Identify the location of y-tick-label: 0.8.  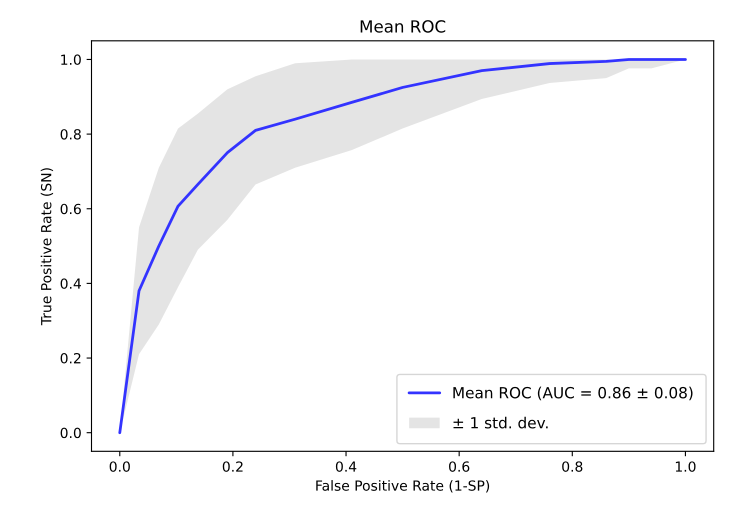
(70, 134).